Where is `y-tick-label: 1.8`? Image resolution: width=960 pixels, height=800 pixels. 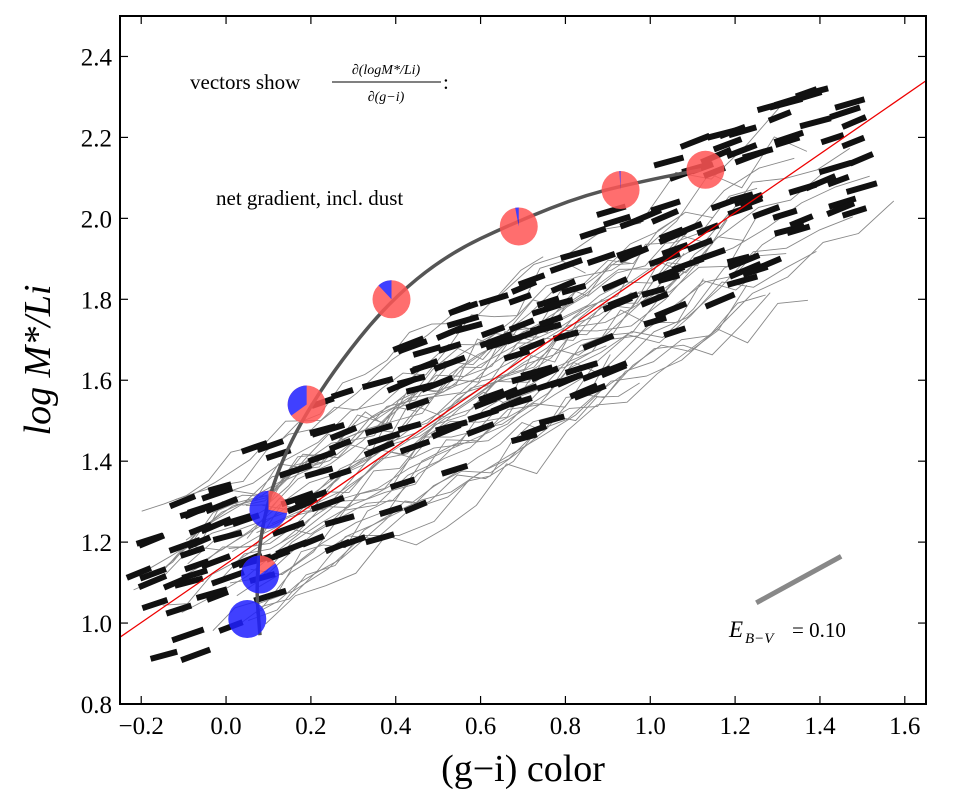 y-tick-label: 1.8 is located at coordinates (96, 300).